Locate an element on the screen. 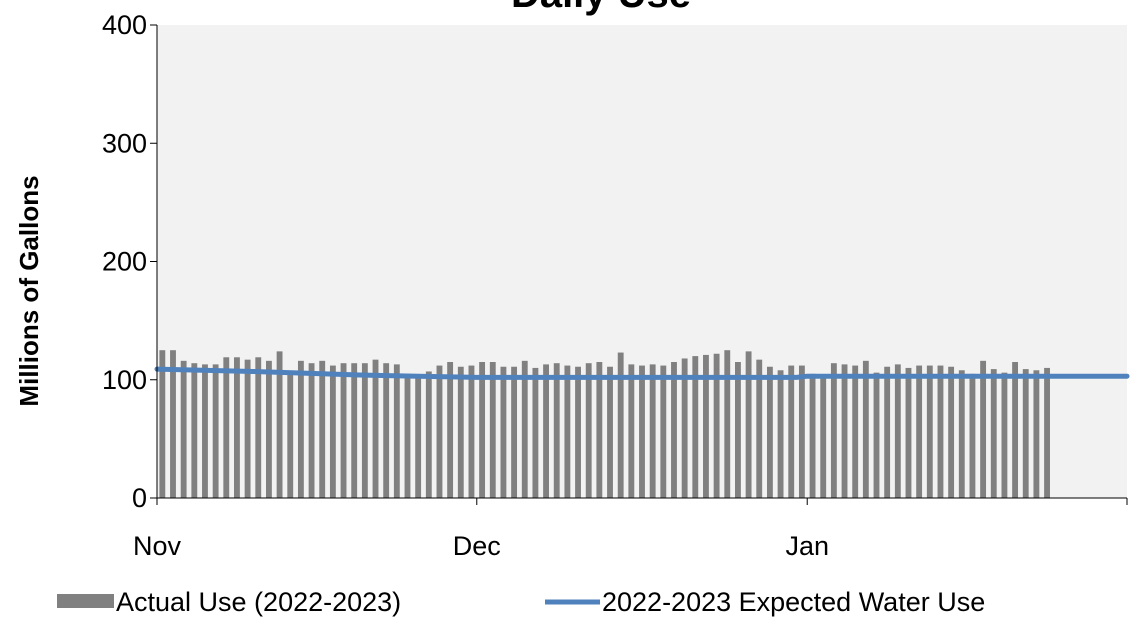  x-tick-label: Jan is located at coordinates (807, 546).